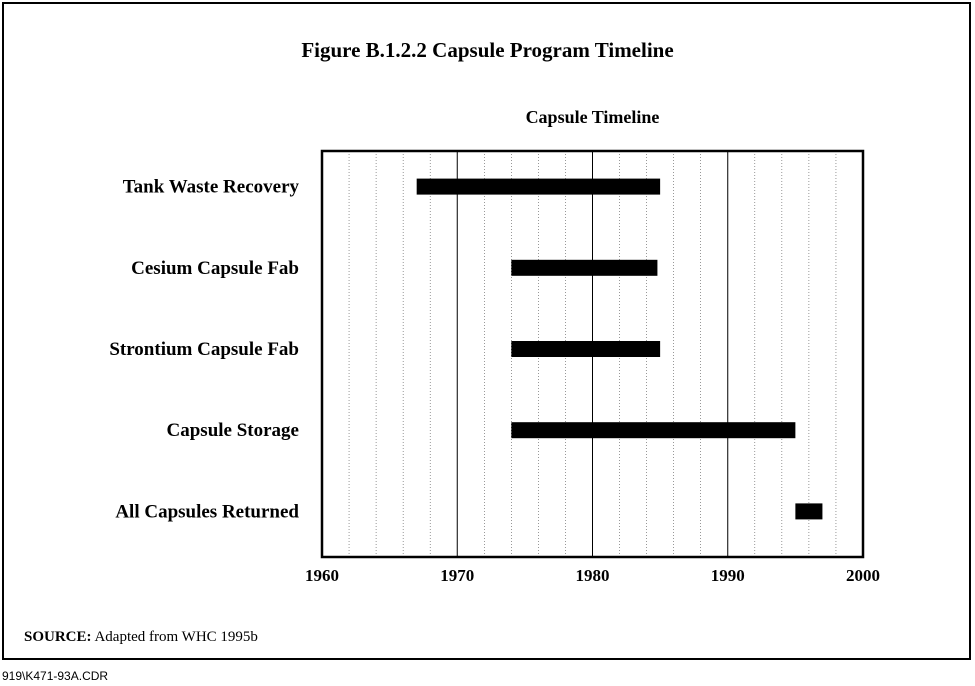 The height and width of the screenshot is (686, 975). What do you see at coordinates (211, 187) in the screenshot?
I see `category-label: Tank Waste Recovery` at bounding box center [211, 187].